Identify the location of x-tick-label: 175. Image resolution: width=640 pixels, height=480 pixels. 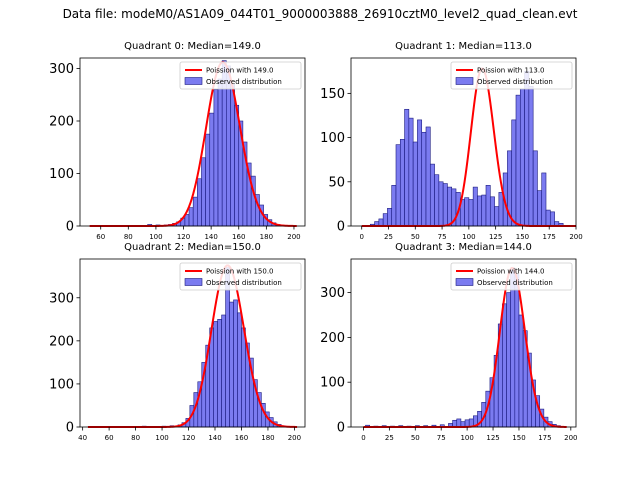
(544, 438).